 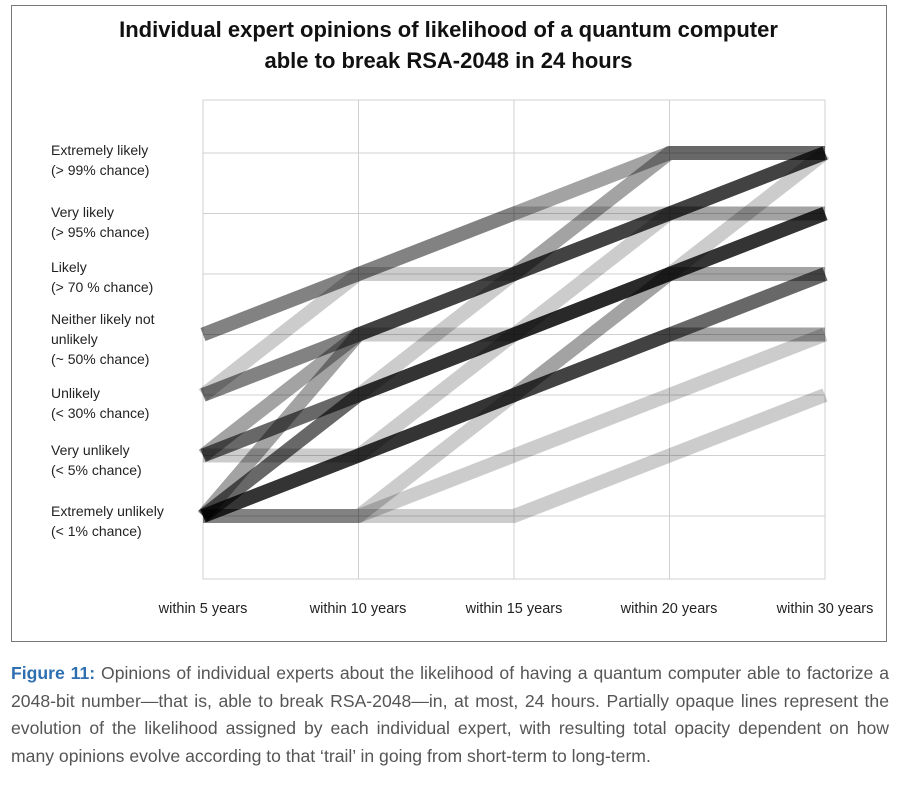 What do you see at coordinates (102, 277) in the screenshot?
I see `y-label-likely: Likely (> 70 % chance)` at bounding box center [102, 277].